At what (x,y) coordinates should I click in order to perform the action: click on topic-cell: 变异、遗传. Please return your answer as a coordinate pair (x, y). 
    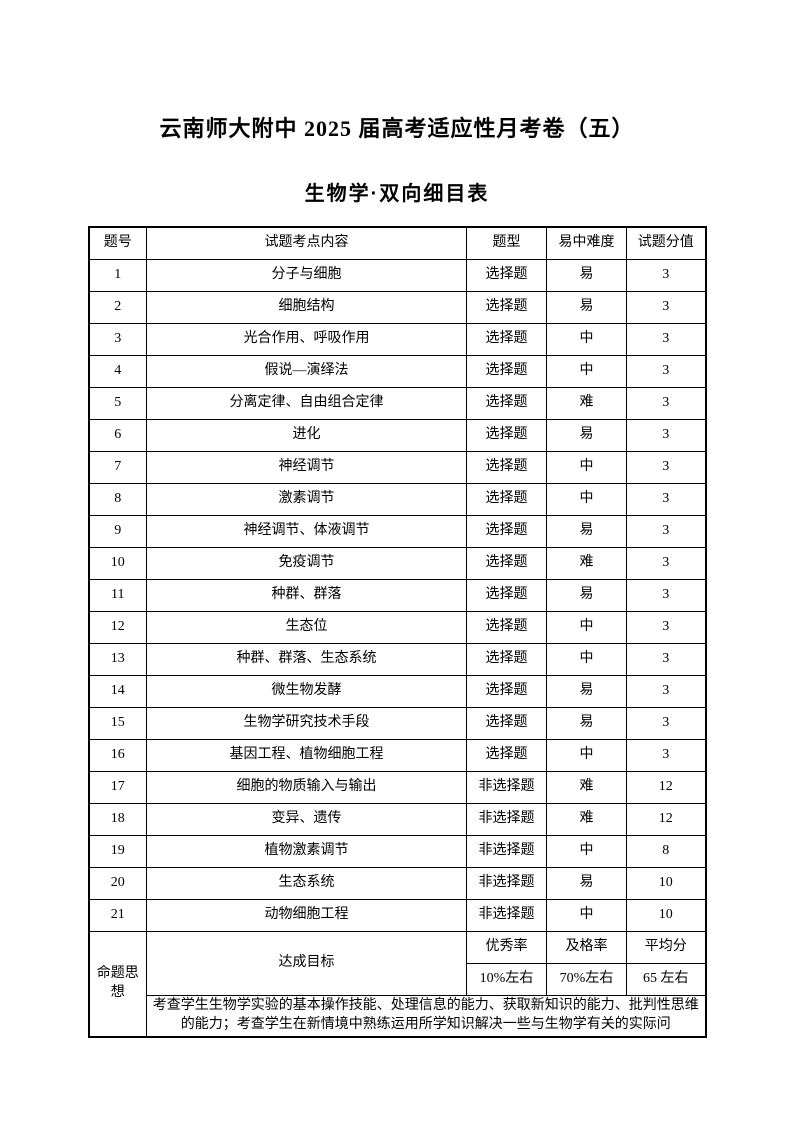
    Looking at the image, I should click on (306, 819).